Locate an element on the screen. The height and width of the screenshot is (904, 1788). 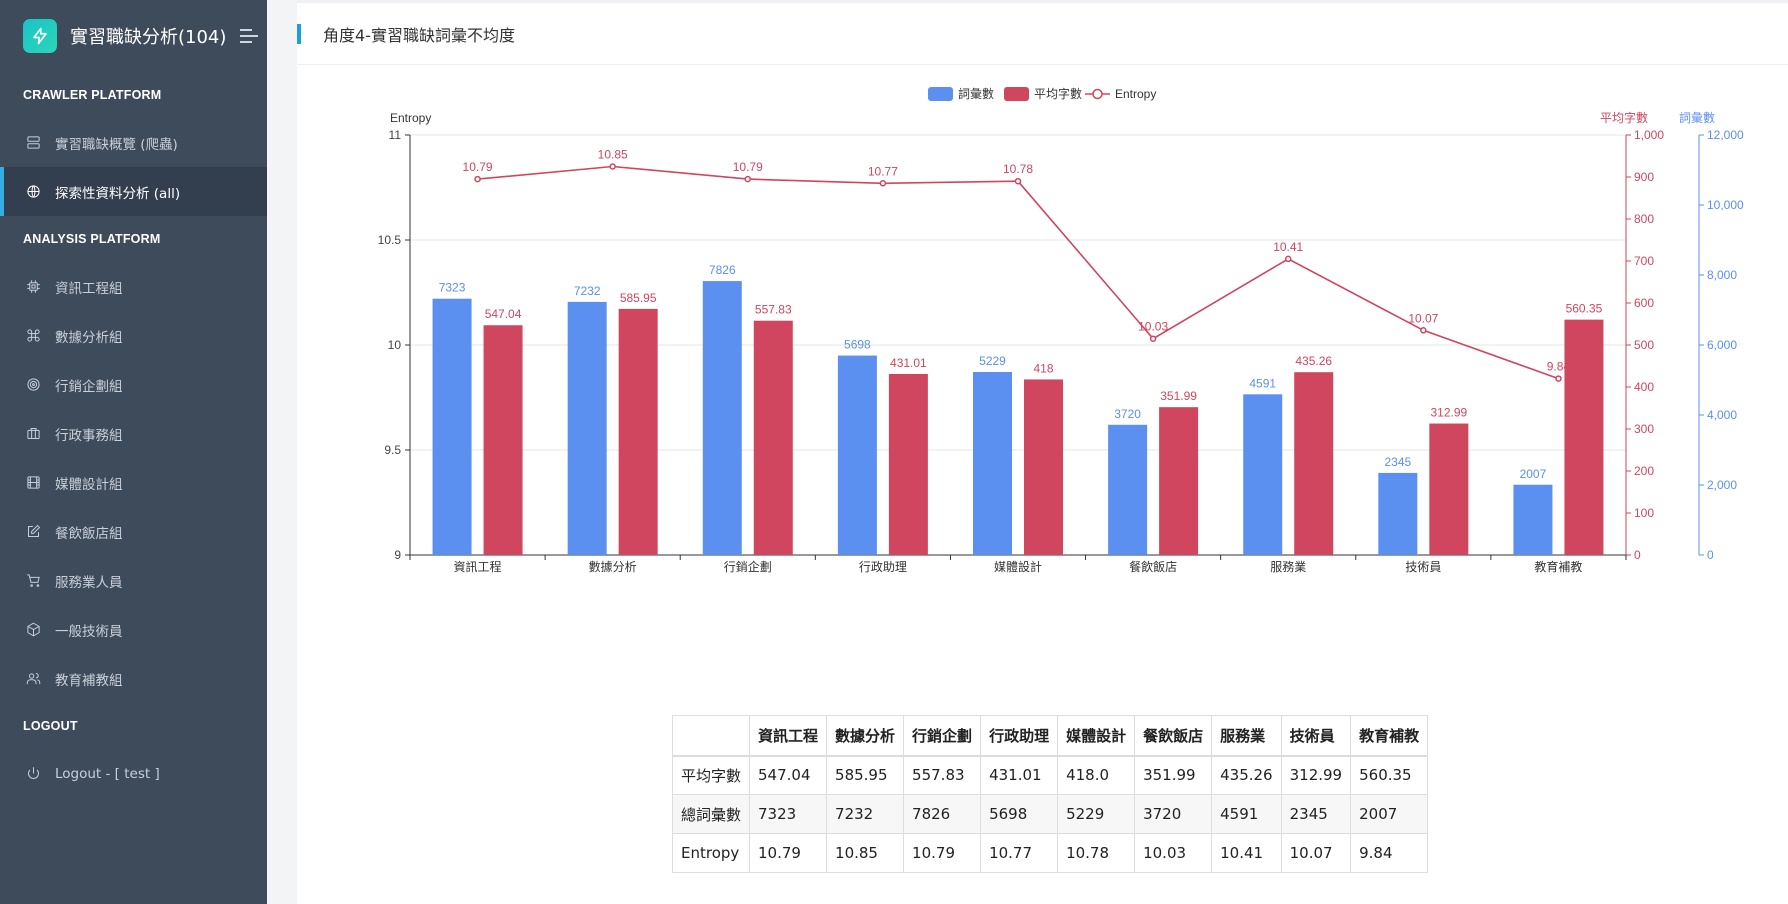
table-header-row: 資訊工程 數據分析 行銷企劃 行政助理 媒體設計 餐飲飯店 服務業 技術員 教育補教 is located at coordinates (1050, 736).